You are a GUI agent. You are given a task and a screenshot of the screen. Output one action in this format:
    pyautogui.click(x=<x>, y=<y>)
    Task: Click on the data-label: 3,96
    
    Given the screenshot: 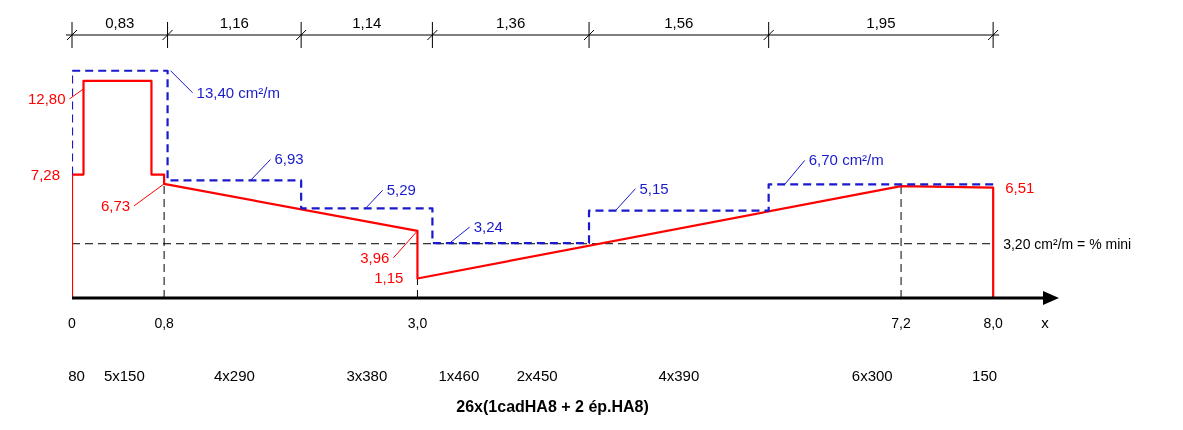 What is the action you would take?
    pyautogui.click(x=375, y=257)
    